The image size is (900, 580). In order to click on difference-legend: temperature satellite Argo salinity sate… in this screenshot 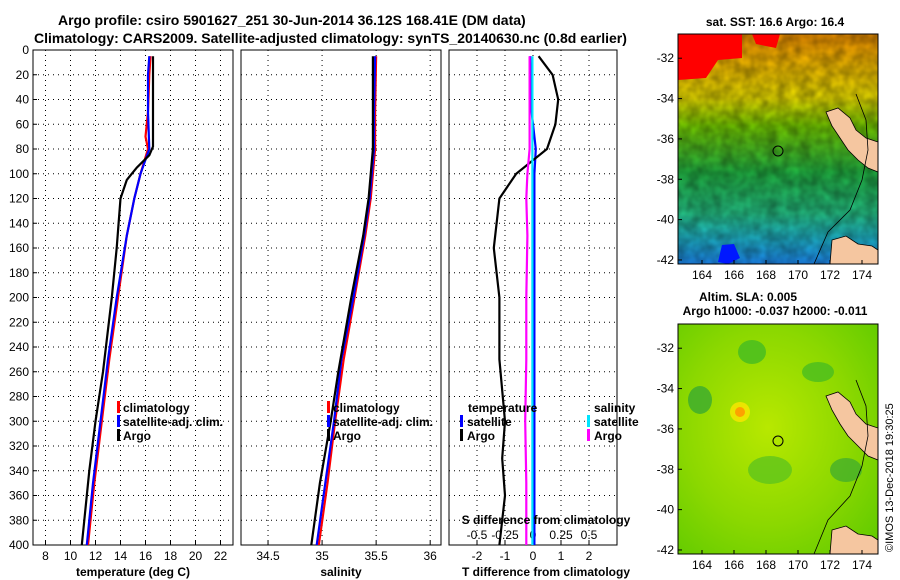, I will do `click(549, 422)`.